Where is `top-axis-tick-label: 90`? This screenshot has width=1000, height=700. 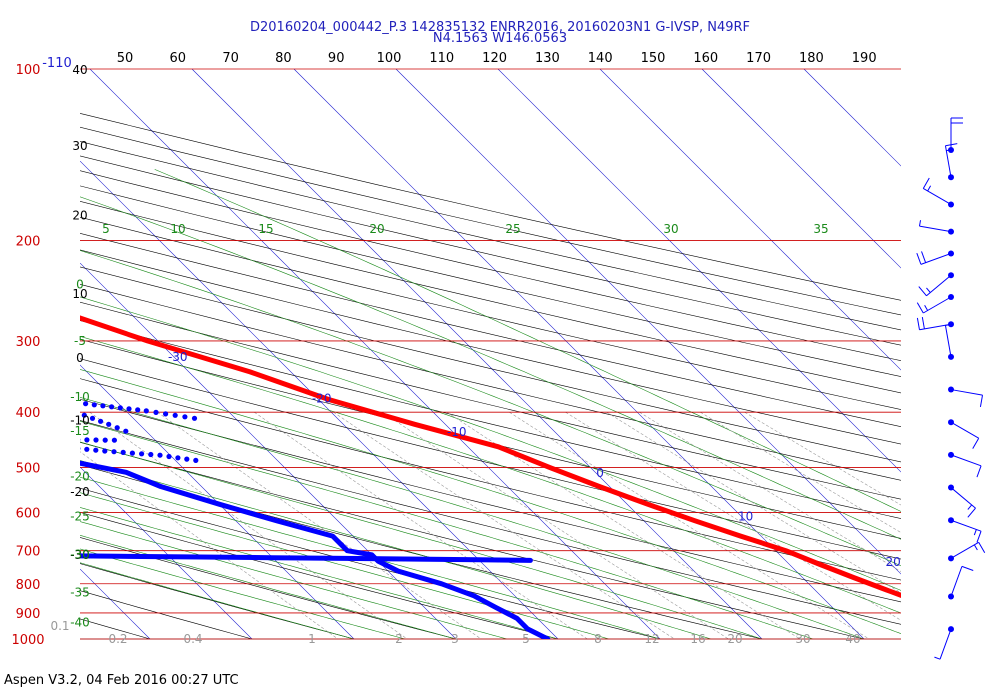
top-axis-tick-label: 90 is located at coordinates (336, 58).